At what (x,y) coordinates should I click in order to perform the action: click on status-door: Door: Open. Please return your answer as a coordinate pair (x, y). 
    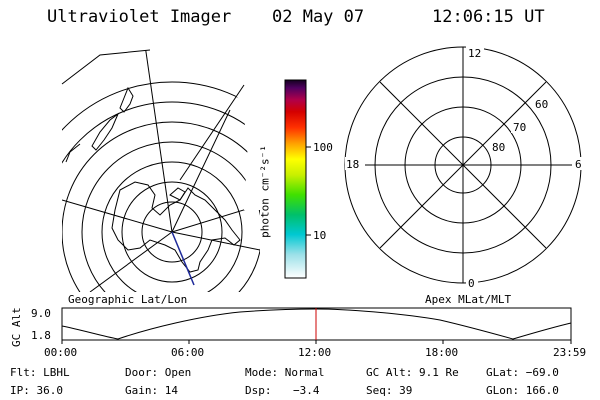
    Looking at the image, I should click on (158, 372).